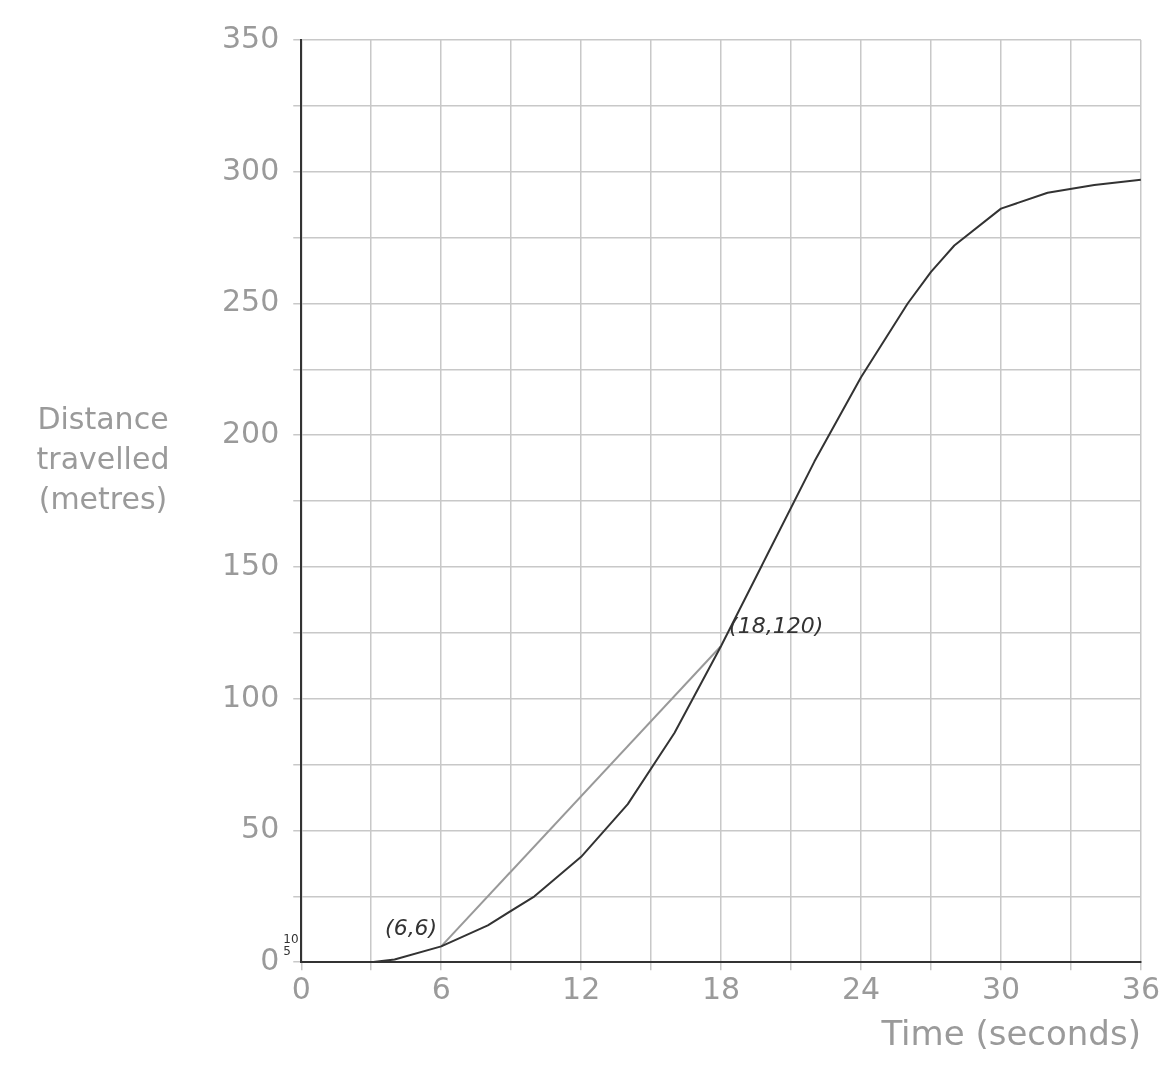 The image size is (1171, 1079). Describe the element at coordinates (291, 939) in the screenshot. I see `text: 10` at that location.